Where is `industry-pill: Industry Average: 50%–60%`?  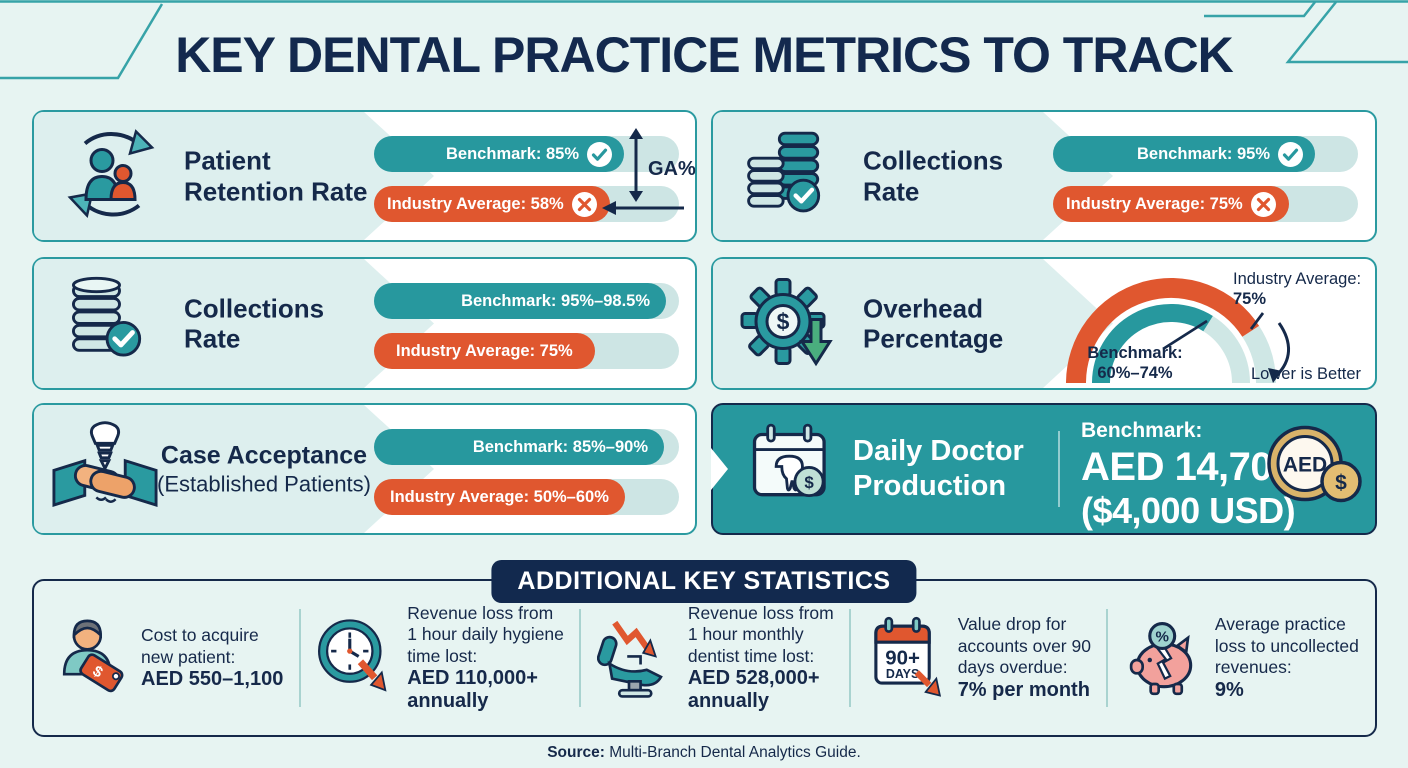
industry-pill: Industry Average: 50%–60% is located at coordinates (499, 497).